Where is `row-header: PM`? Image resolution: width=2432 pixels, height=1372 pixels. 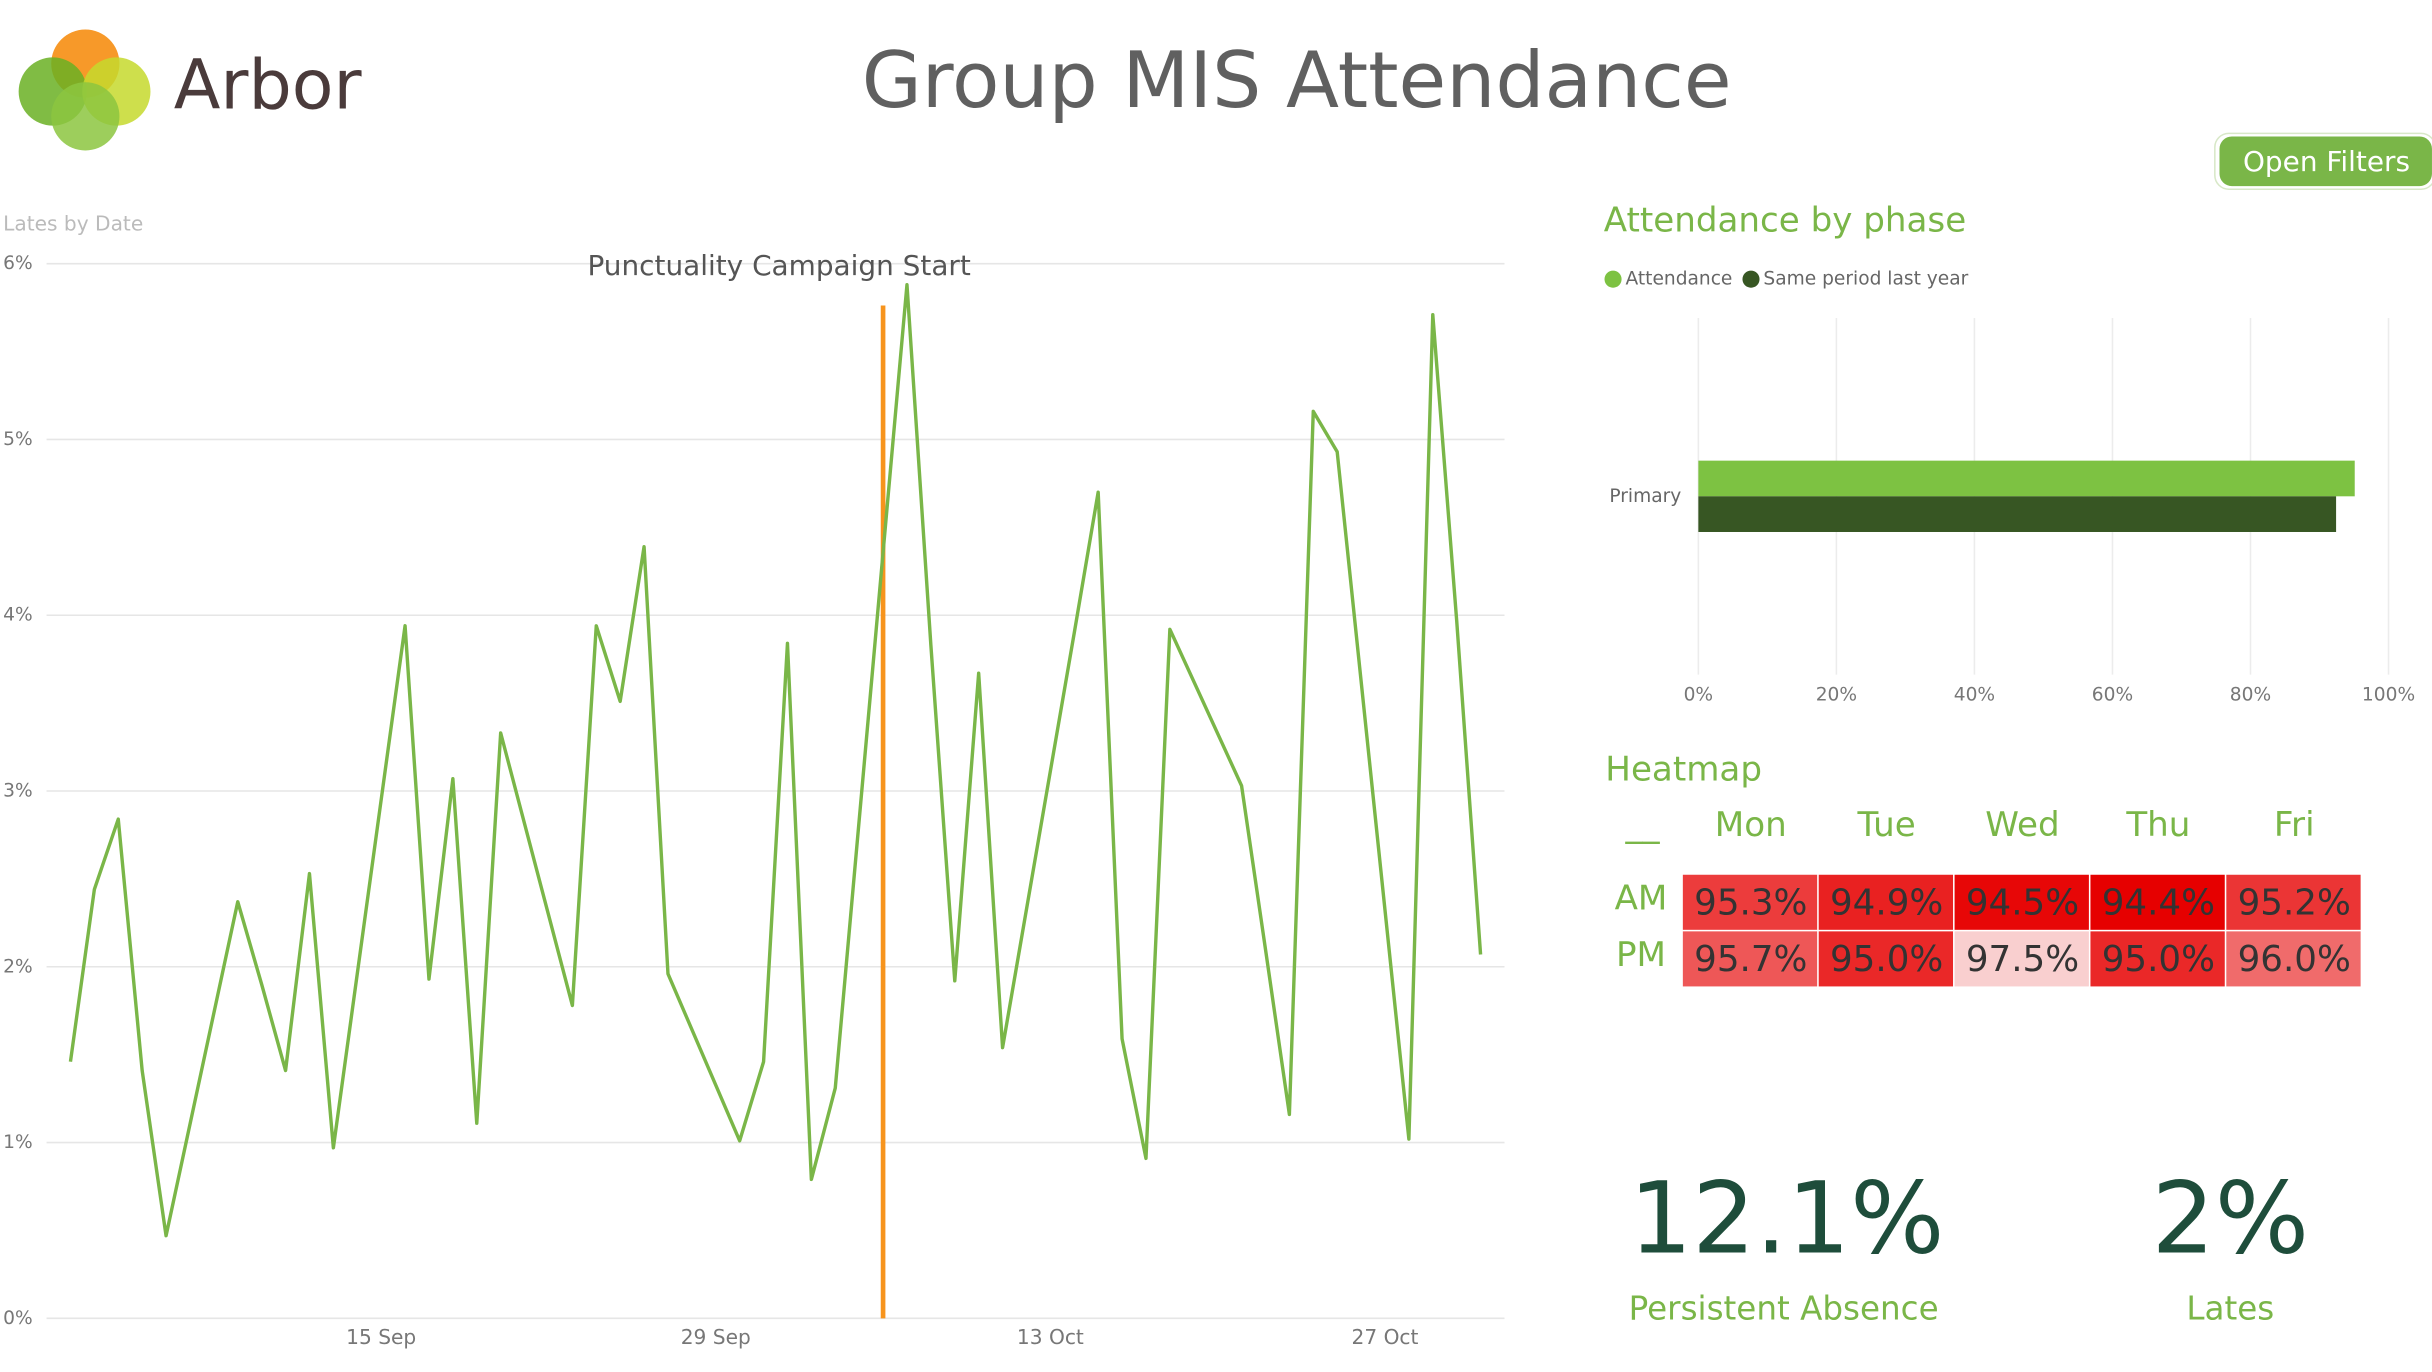
row-header: PM is located at coordinates (1641, 955).